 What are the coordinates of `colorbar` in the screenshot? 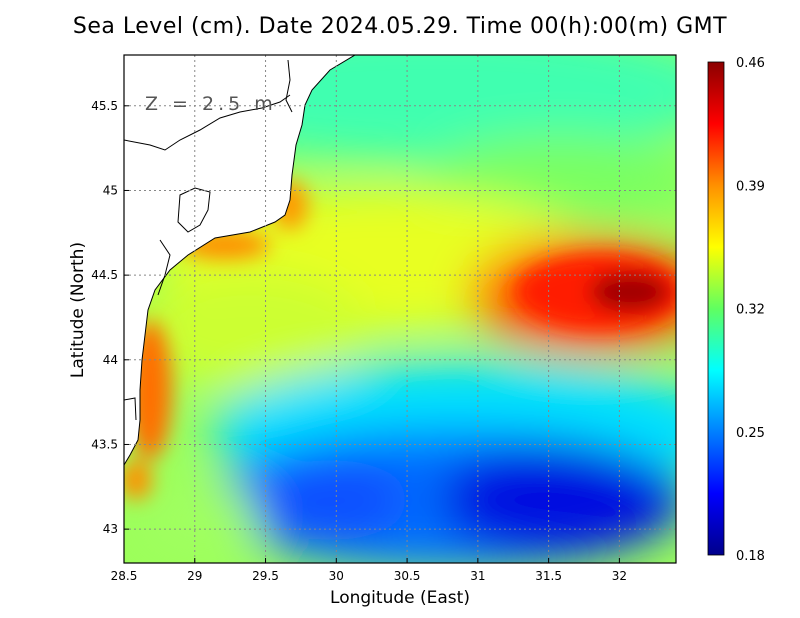 It's located at (716, 308).